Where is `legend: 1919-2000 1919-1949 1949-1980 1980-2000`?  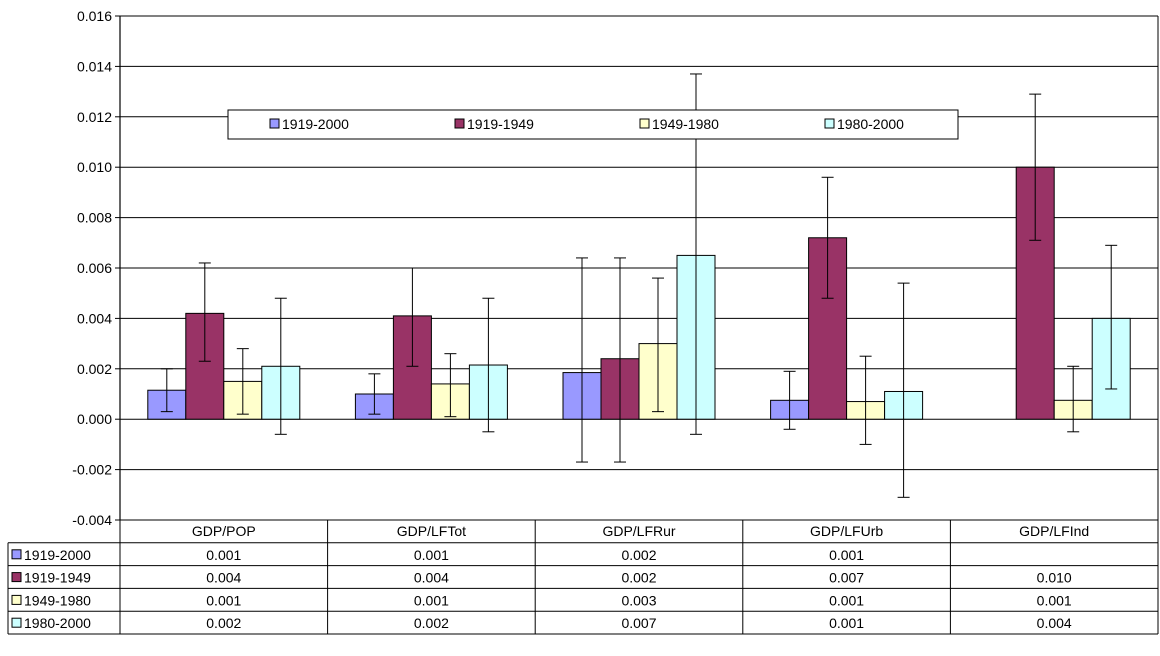 legend: 1919-2000 1919-1949 1949-1980 1980-2000 is located at coordinates (593, 124).